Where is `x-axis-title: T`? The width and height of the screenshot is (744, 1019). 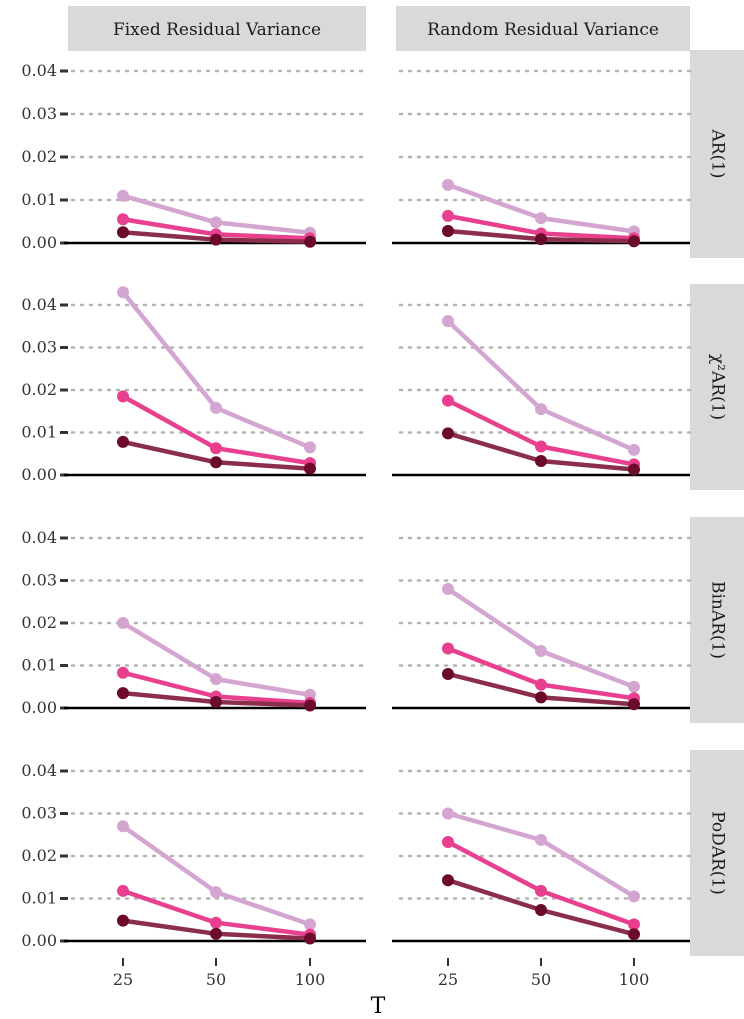 x-axis-title: T is located at coordinates (378, 1006).